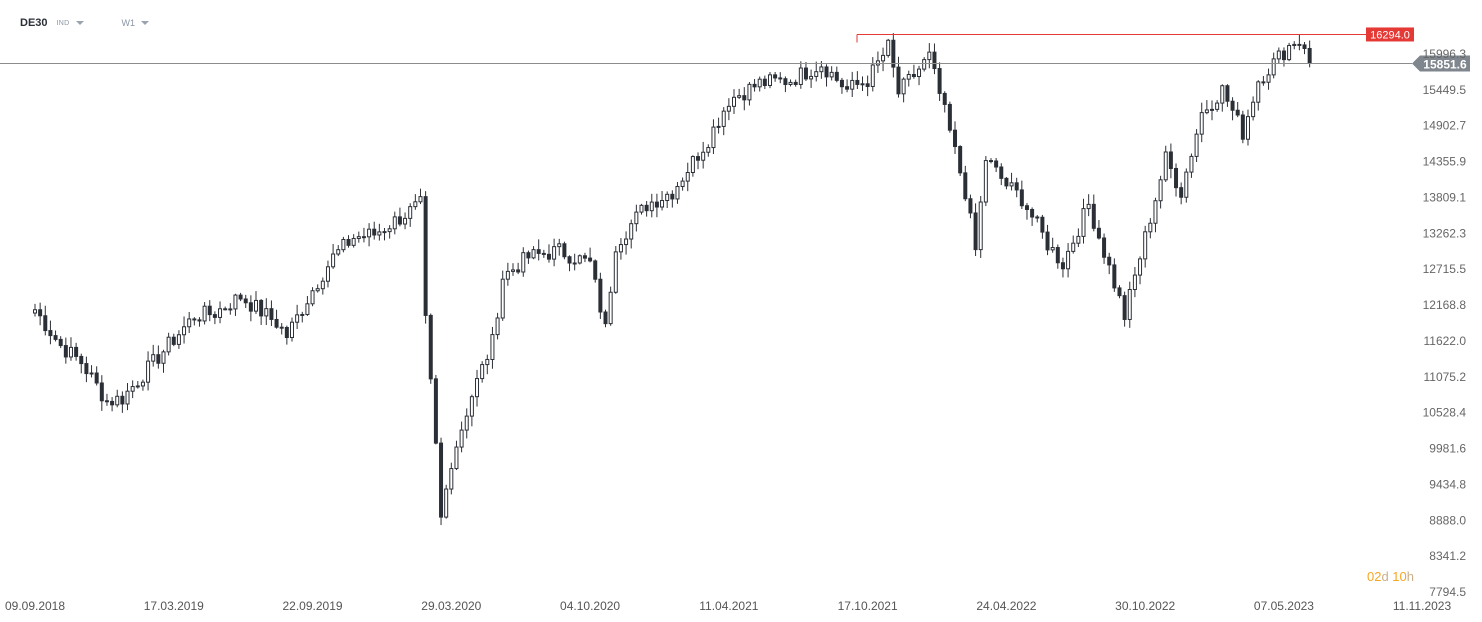 Image resolution: width=1482 pixels, height=622 pixels. I want to click on y-tick-label: 11075.2, so click(1445, 377).